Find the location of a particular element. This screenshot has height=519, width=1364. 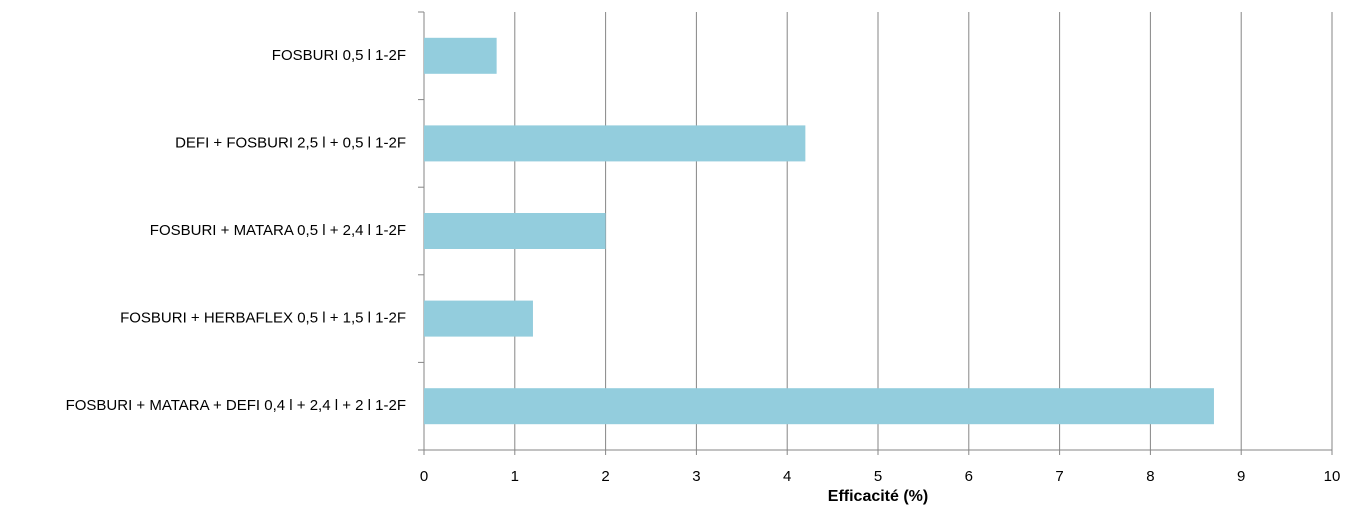

x-tick-label: 2 is located at coordinates (605, 476).